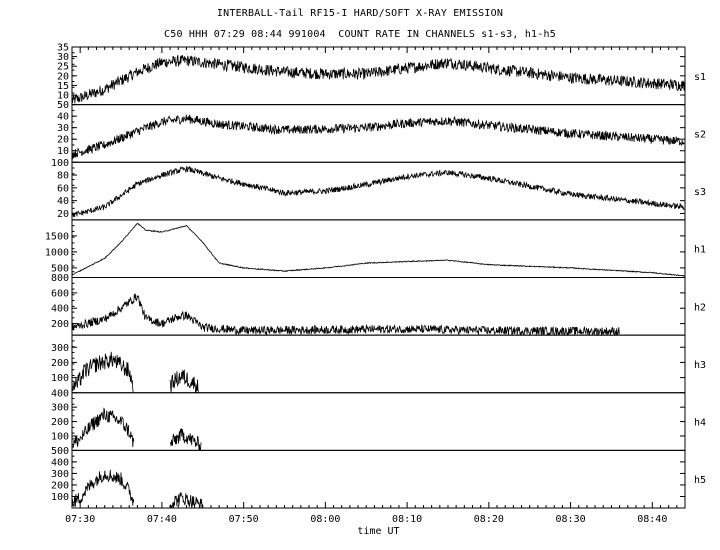  Describe the element at coordinates (378, 249) in the screenshot. I see `series-line-h1` at that location.